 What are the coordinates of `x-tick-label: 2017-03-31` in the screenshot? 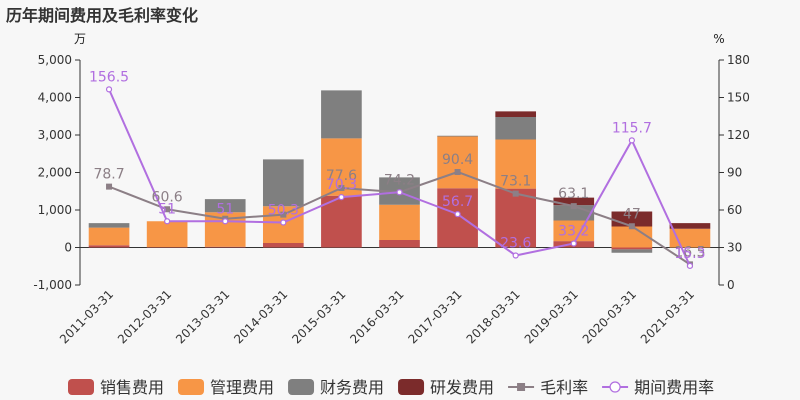 It's located at (434, 316).